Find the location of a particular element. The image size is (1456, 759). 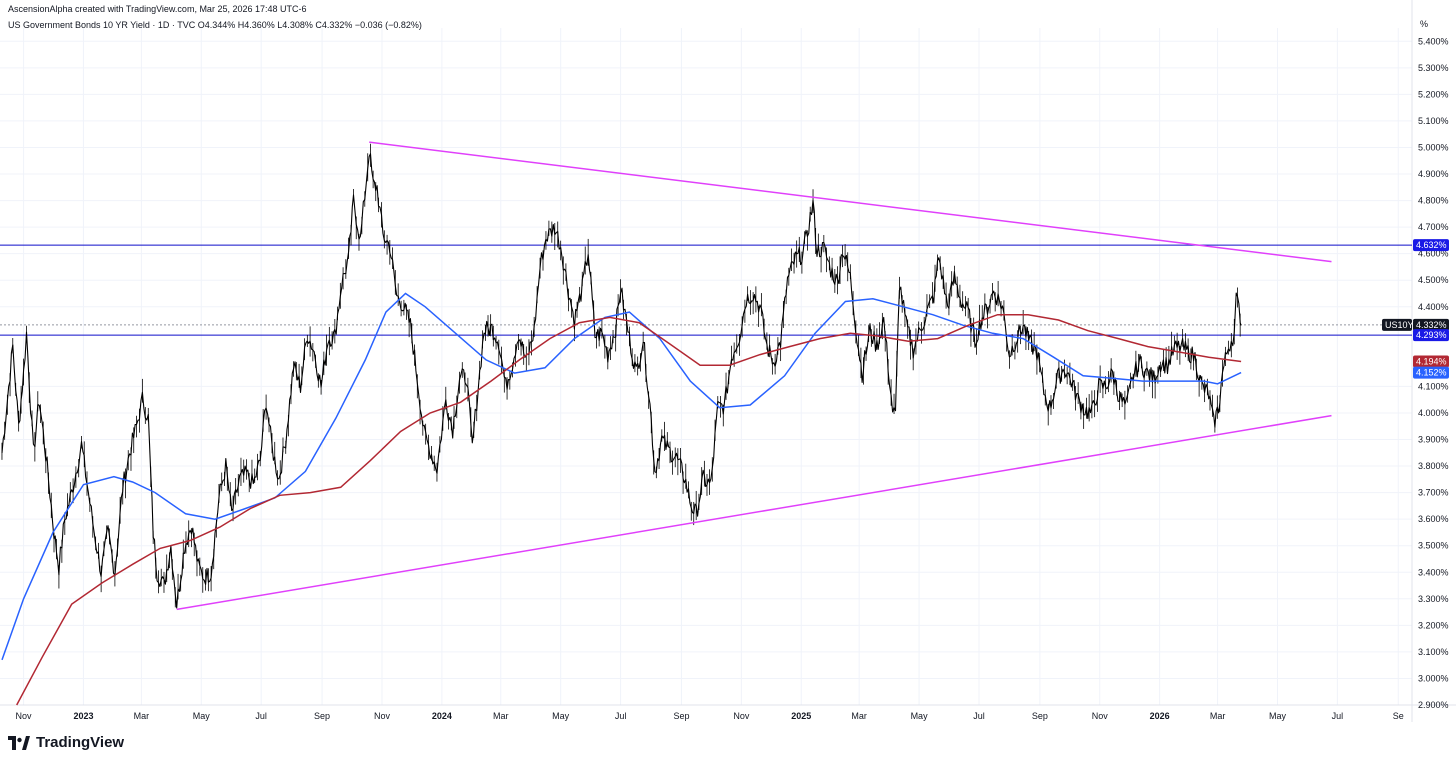

price-label: 4.194% is located at coordinates (1431, 361).